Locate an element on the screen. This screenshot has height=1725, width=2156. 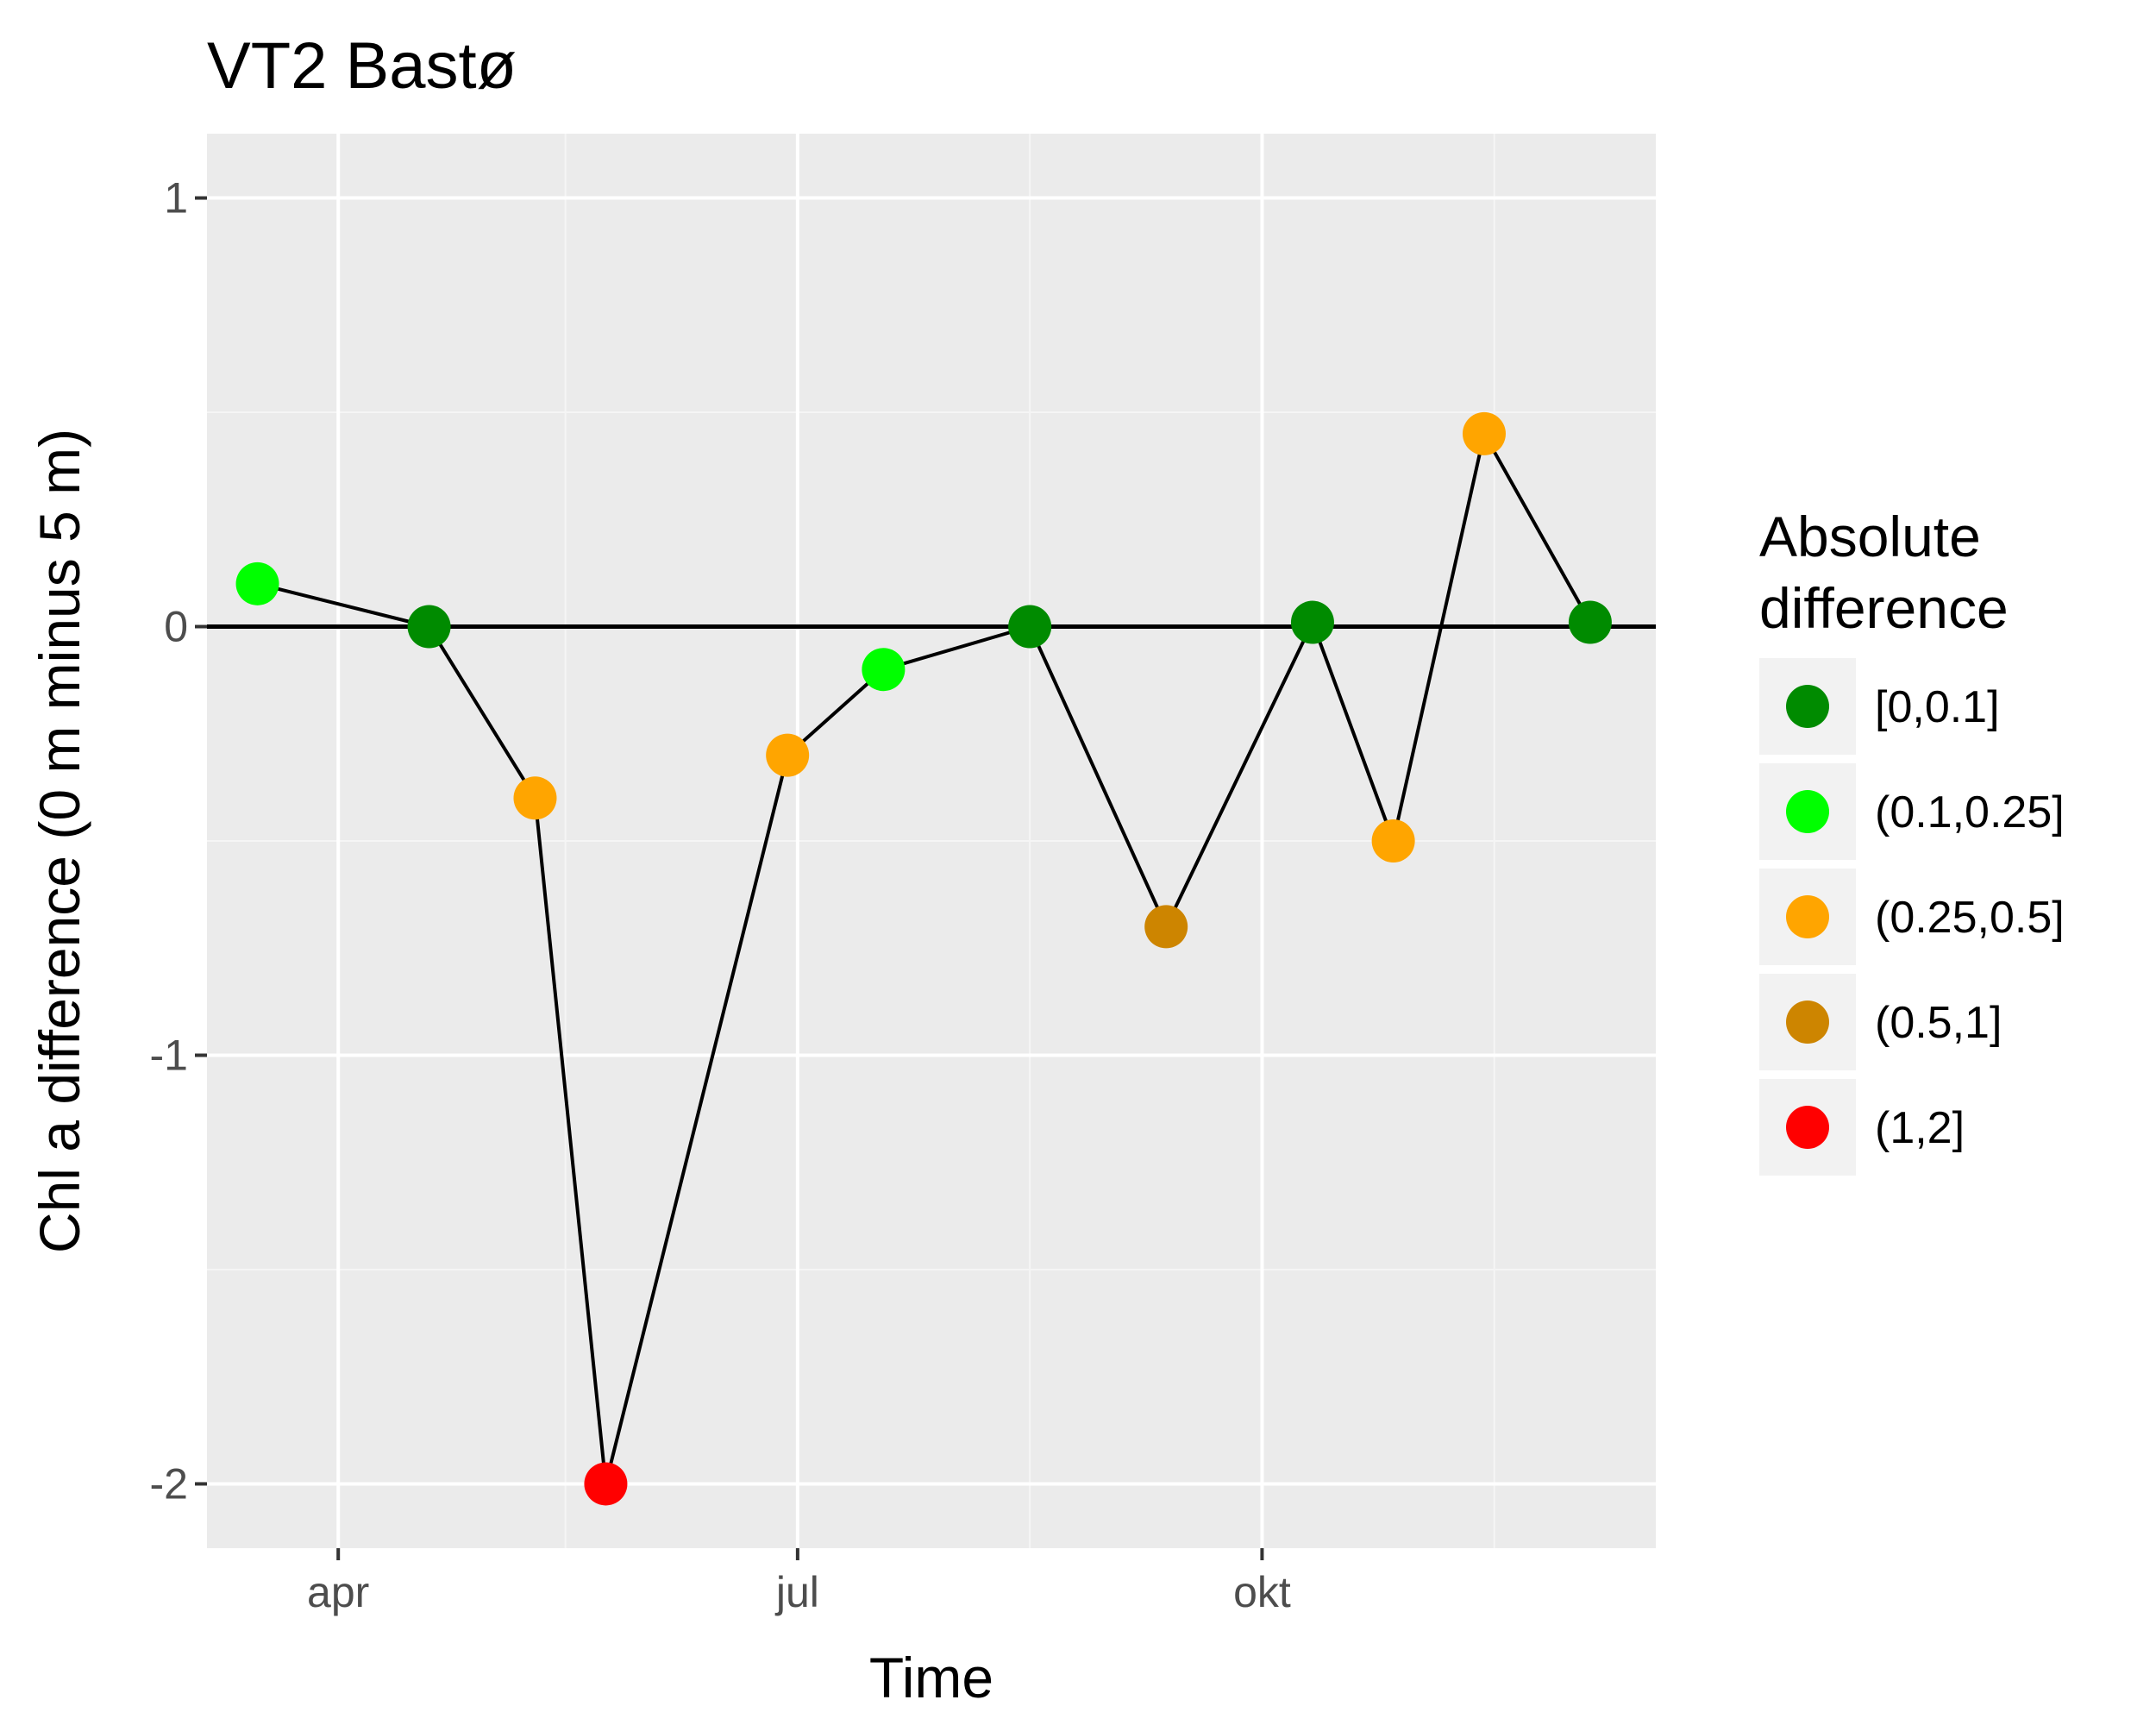
x-axis: apr jul okt is located at coordinates (799, 1582).